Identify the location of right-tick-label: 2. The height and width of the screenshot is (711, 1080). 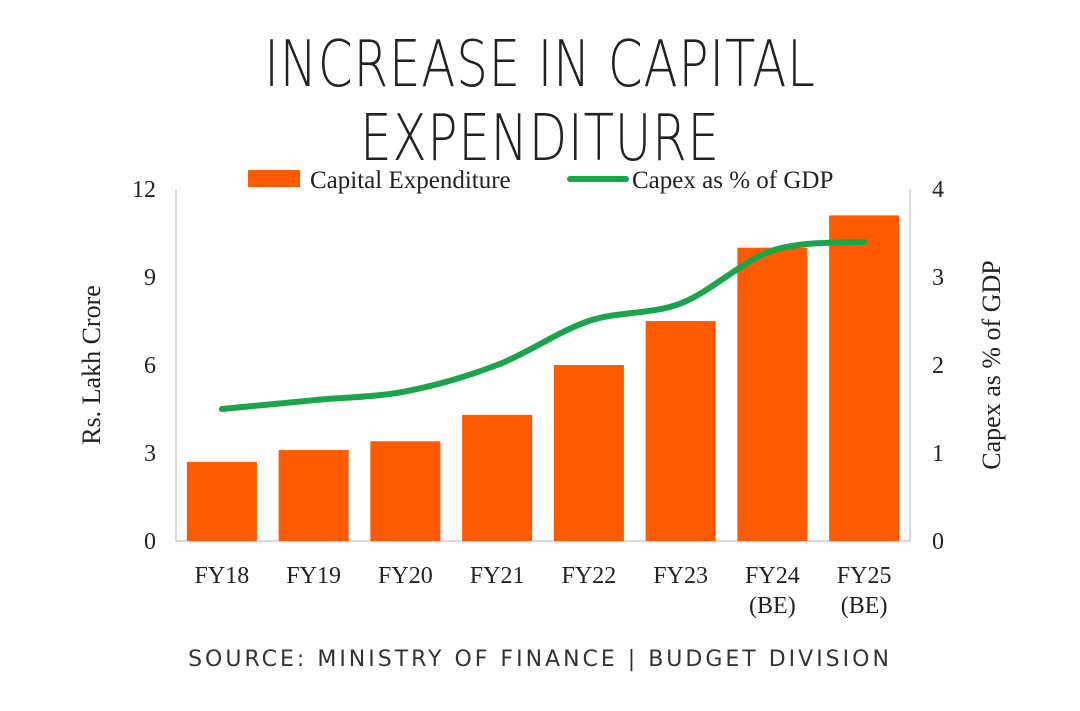
(938, 366).